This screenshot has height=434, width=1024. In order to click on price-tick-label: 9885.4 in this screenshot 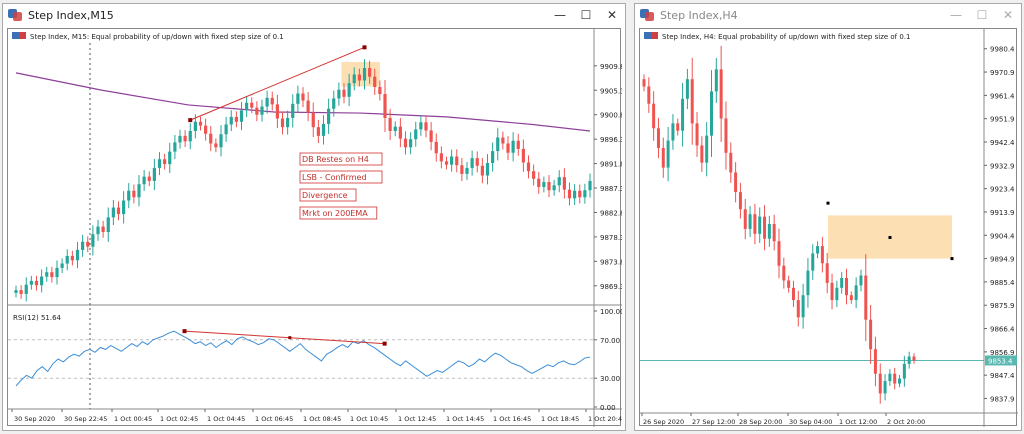, I will do `click(1002, 283)`.